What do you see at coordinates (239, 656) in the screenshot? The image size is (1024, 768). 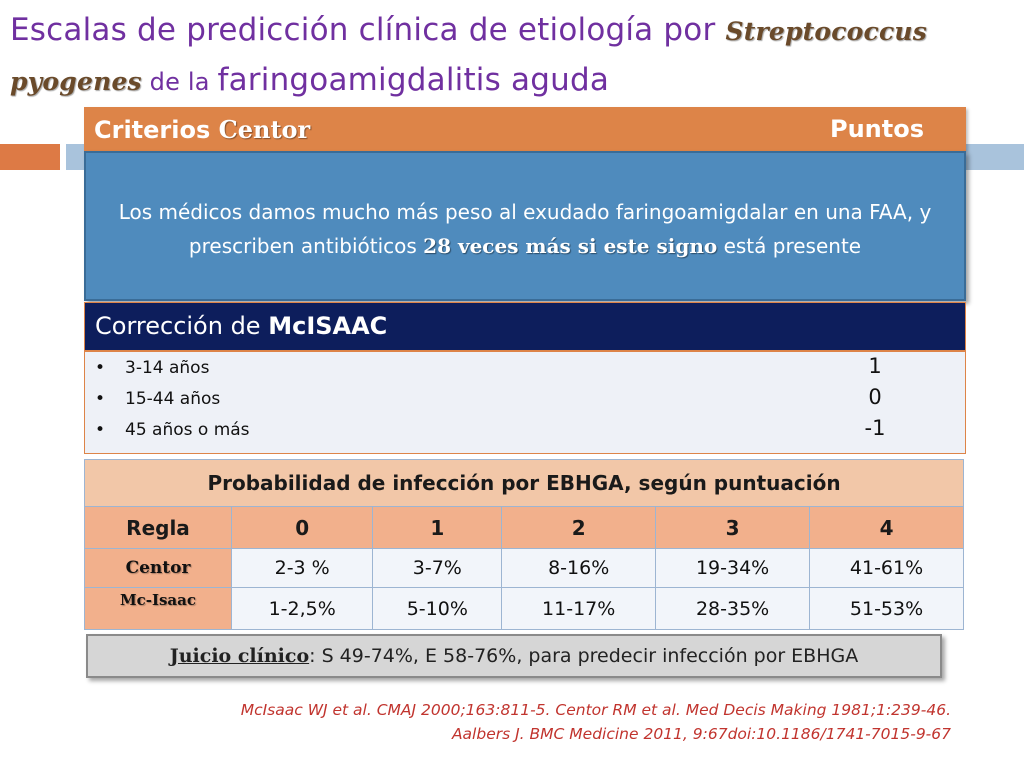 I see `clinical-judgment-label: Juicio clínico` at bounding box center [239, 656].